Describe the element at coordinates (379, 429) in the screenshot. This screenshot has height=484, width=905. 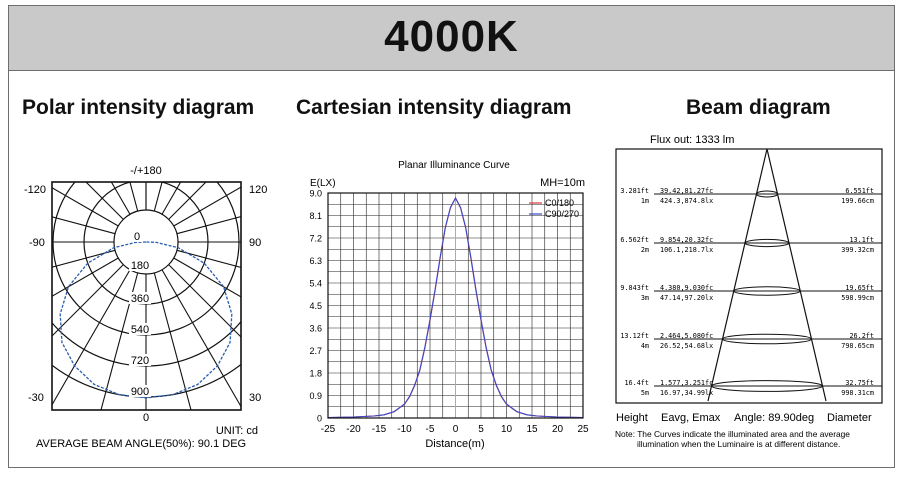
I see `cartesian-x-tick: -15` at that location.